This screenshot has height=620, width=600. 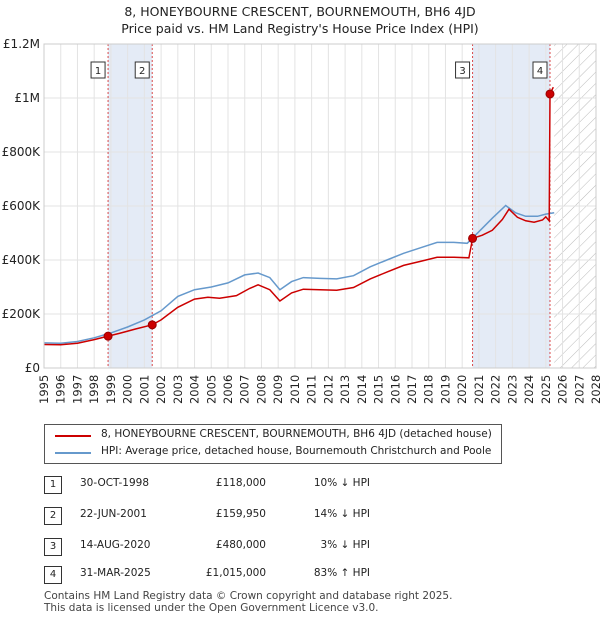 I want to click on x-tick-label: 2004, so click(x=195, y=389).